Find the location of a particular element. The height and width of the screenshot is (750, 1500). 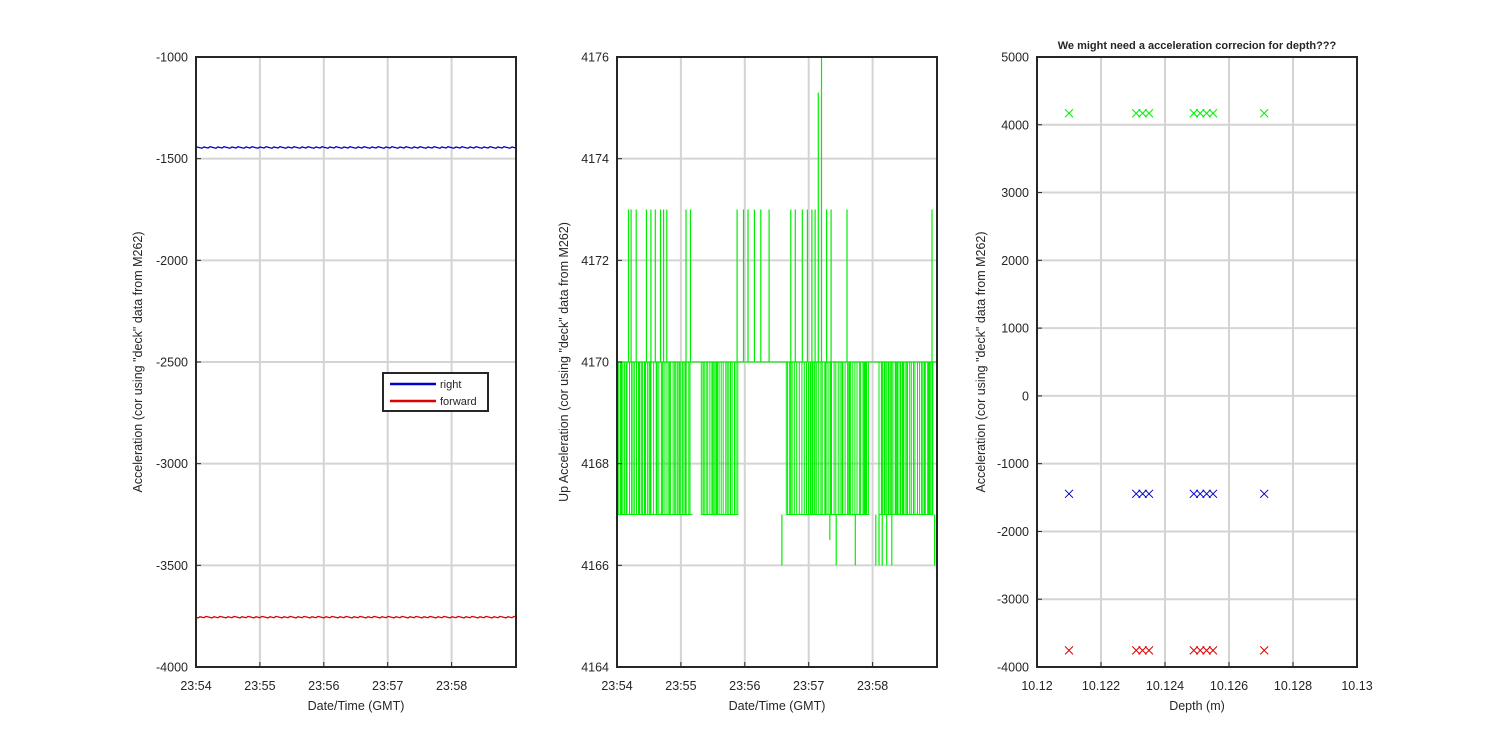

panel-1-ytick-label: -3000 is located at coordinates (172, 464).